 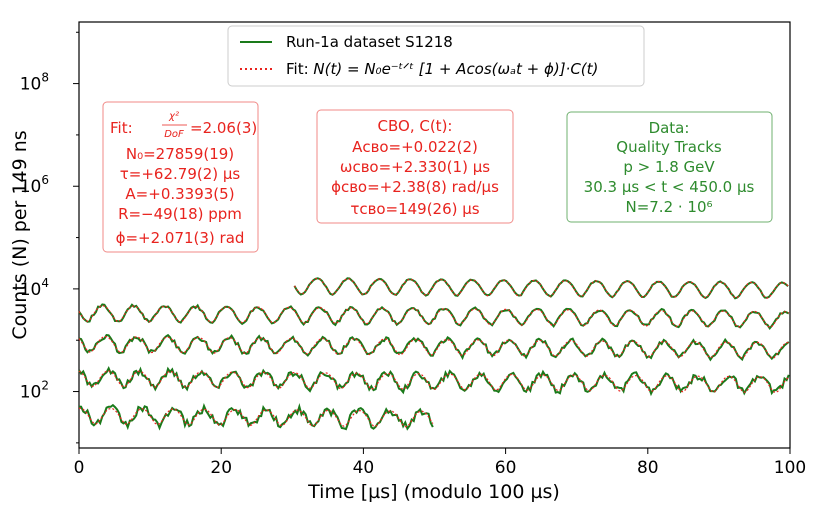 What do you see at coordinates (415, 147) in the screenshot?
I see `cbo-line-0: Aᴄʙᴏ=+0.022(2)` at bounding box center [415, 147].